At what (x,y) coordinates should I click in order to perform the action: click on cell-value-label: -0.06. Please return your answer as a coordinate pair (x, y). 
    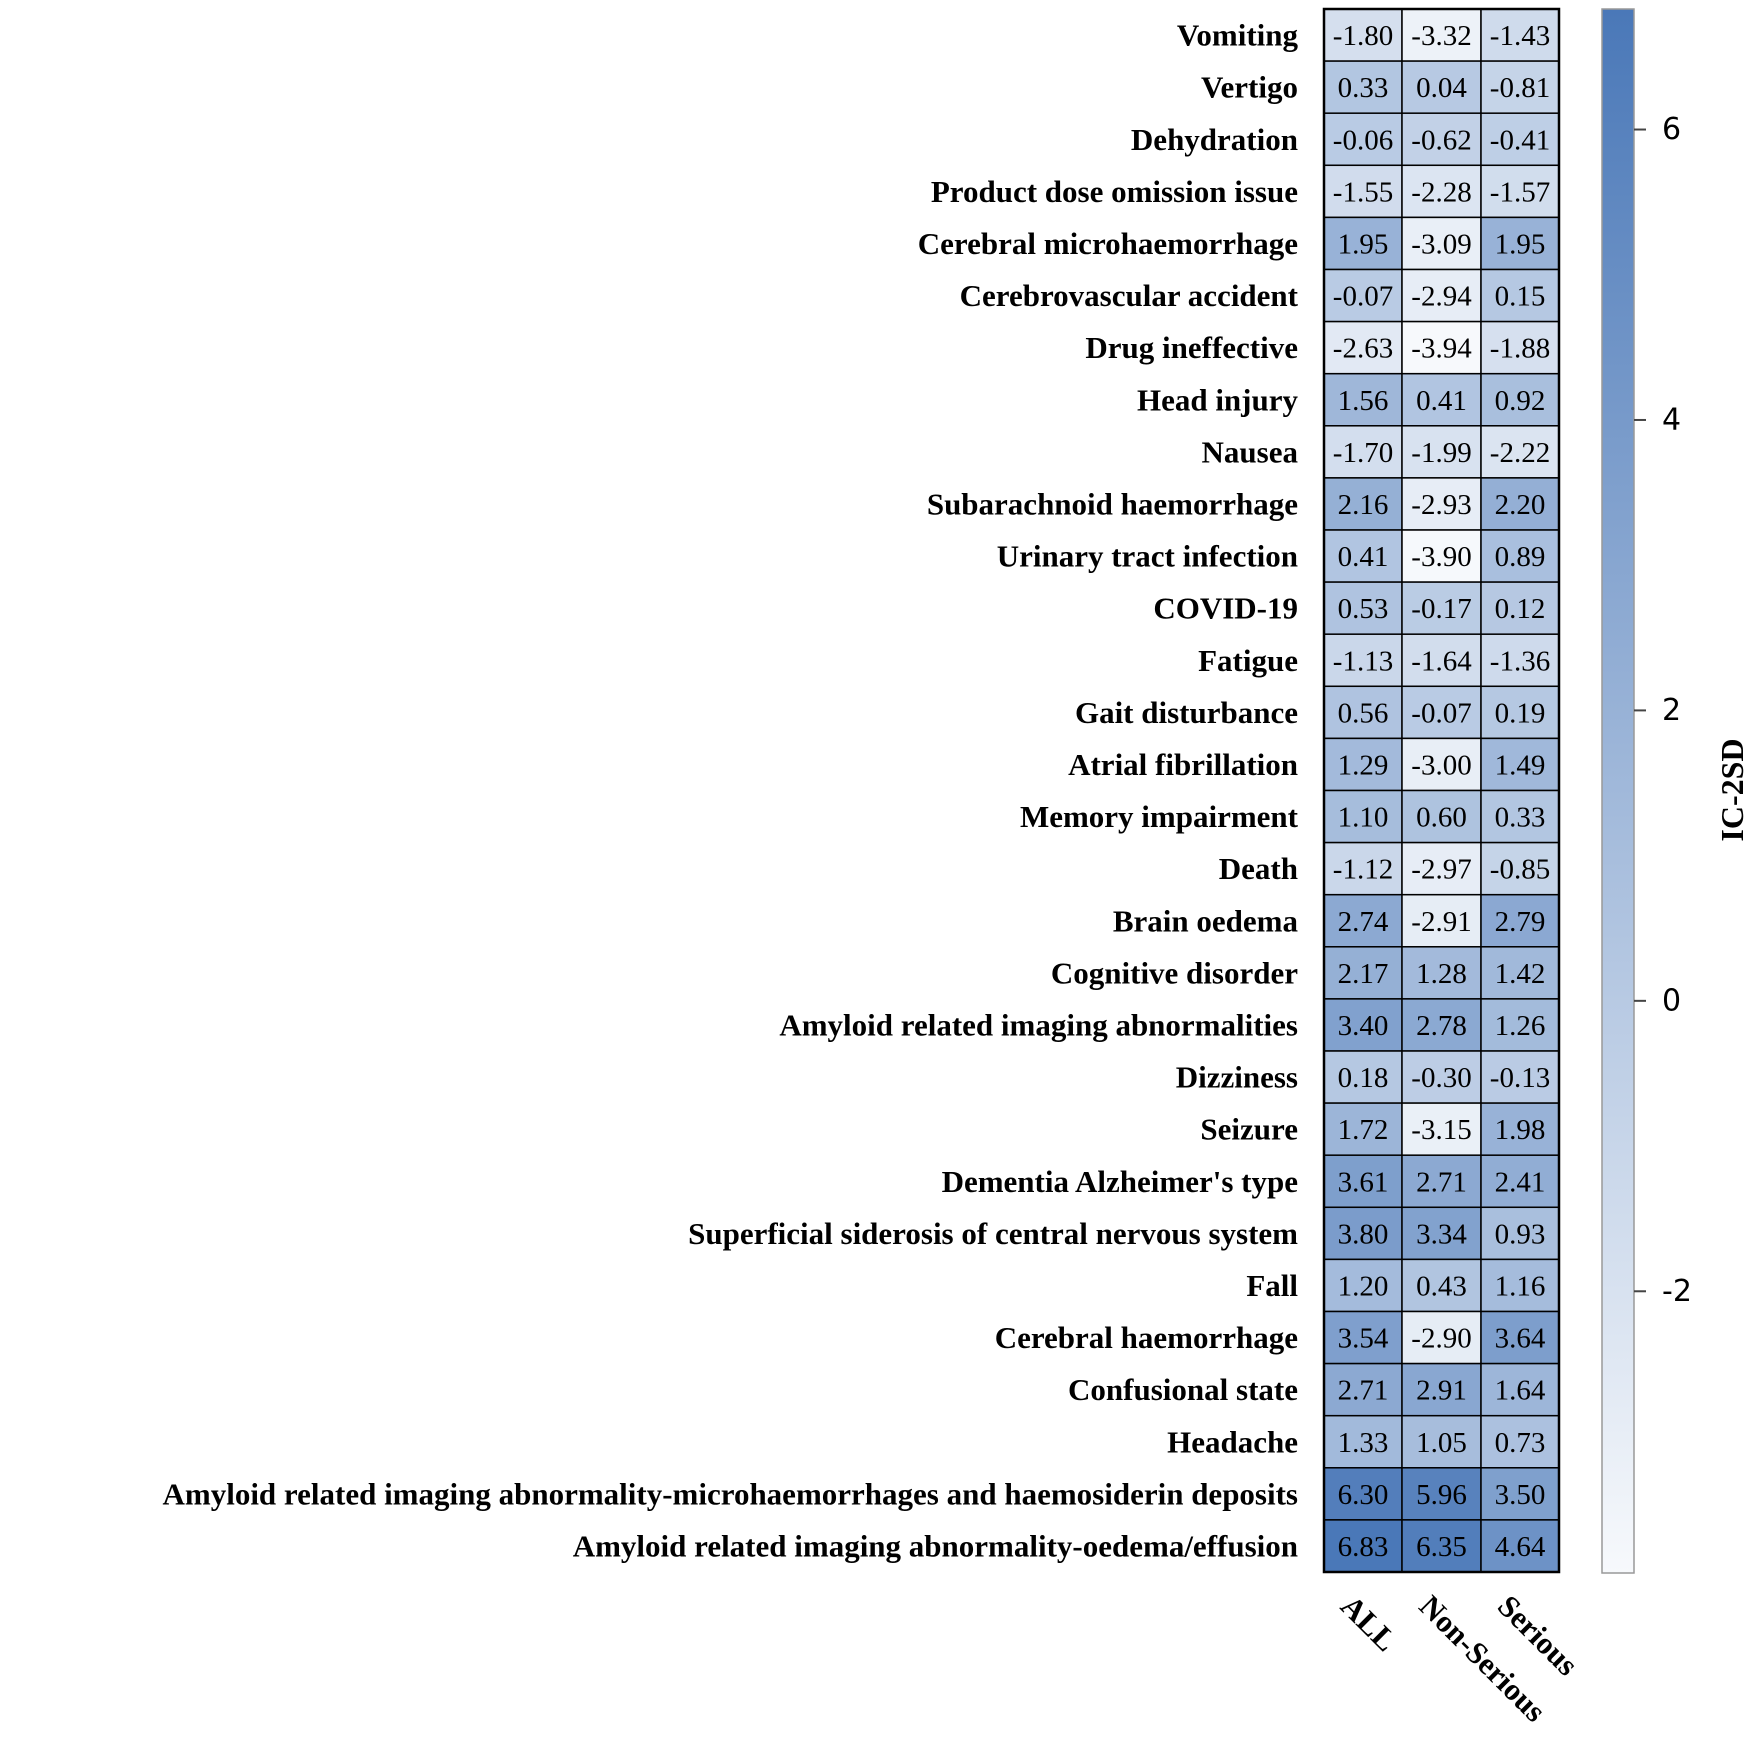
    Looking at the image, I should click on (1363, 140).